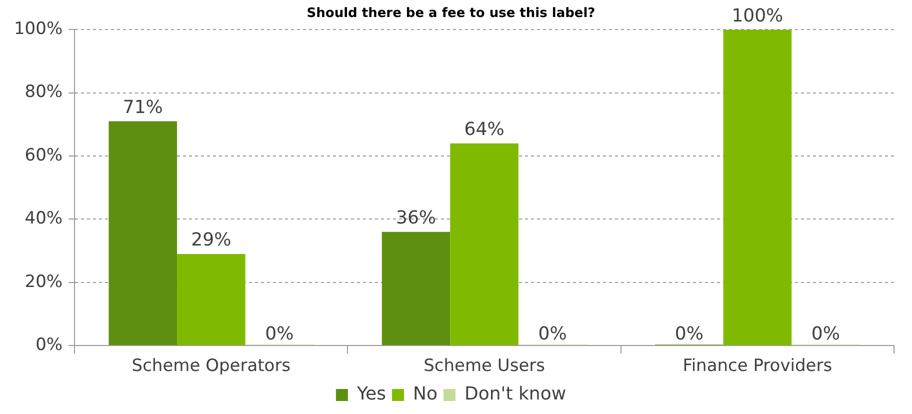  I want to click on data-label: 29%, so click(211, 240).